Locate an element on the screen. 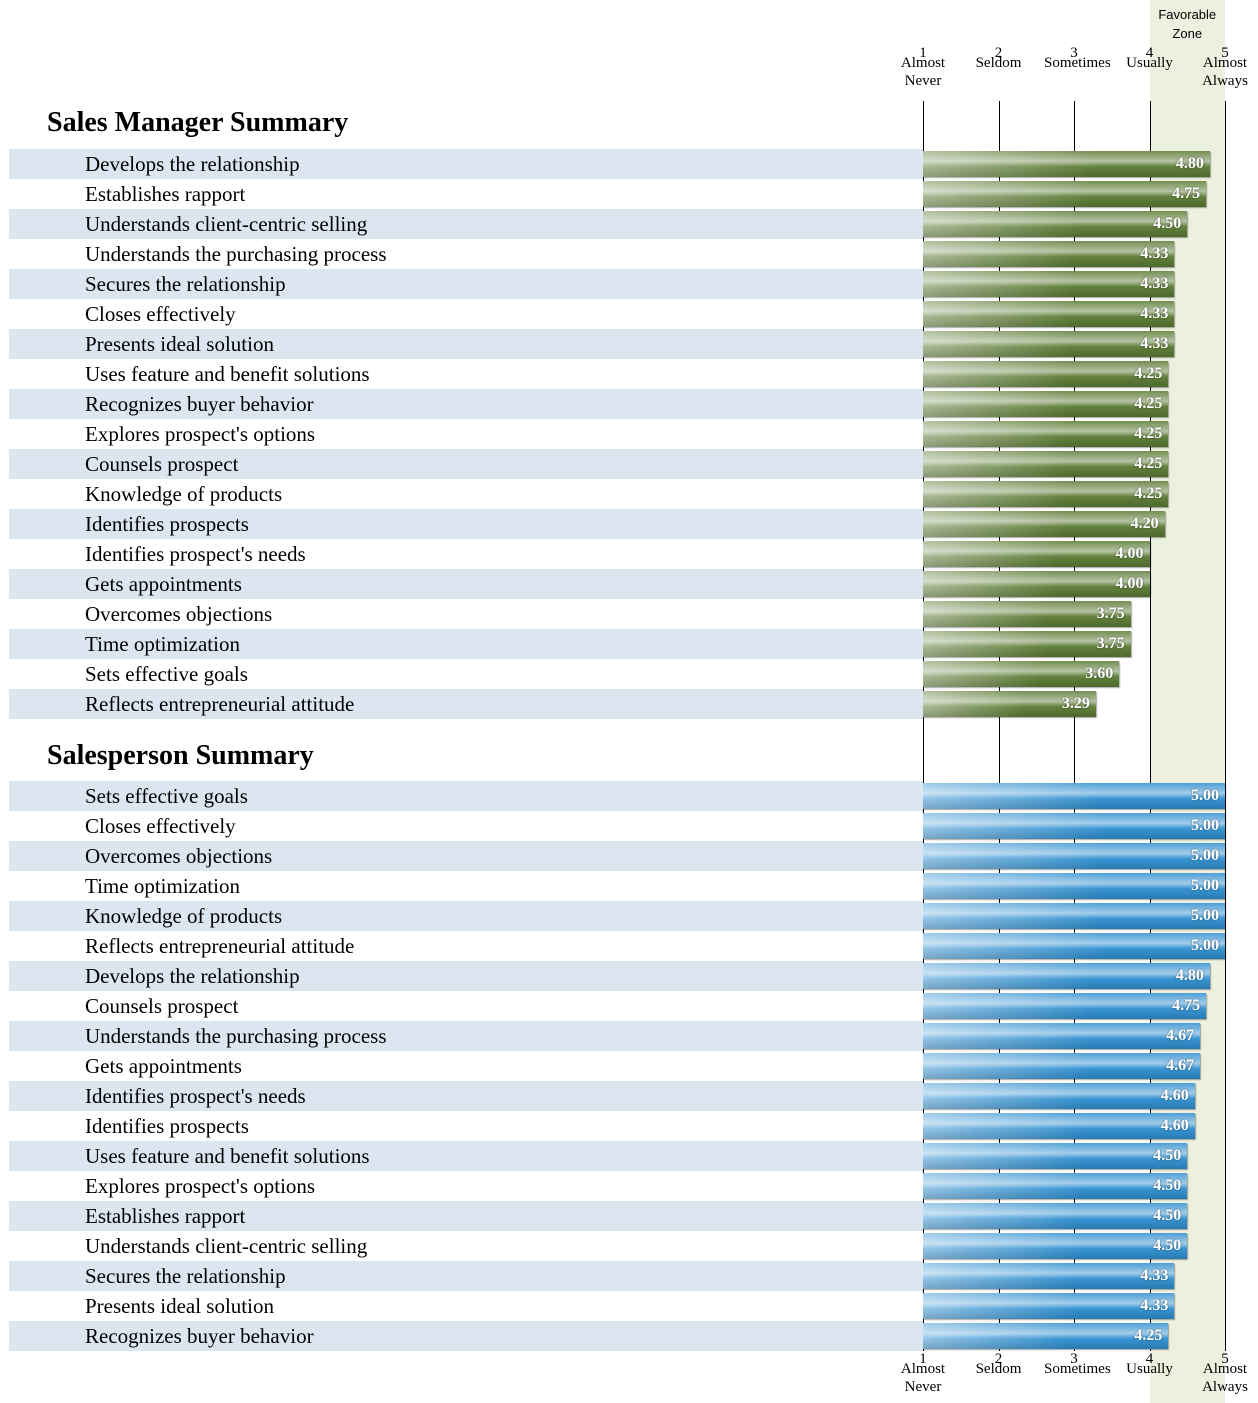 The image size is (1258, 1403). value-label: 4.75 is located at coordinates (1186, 1005).